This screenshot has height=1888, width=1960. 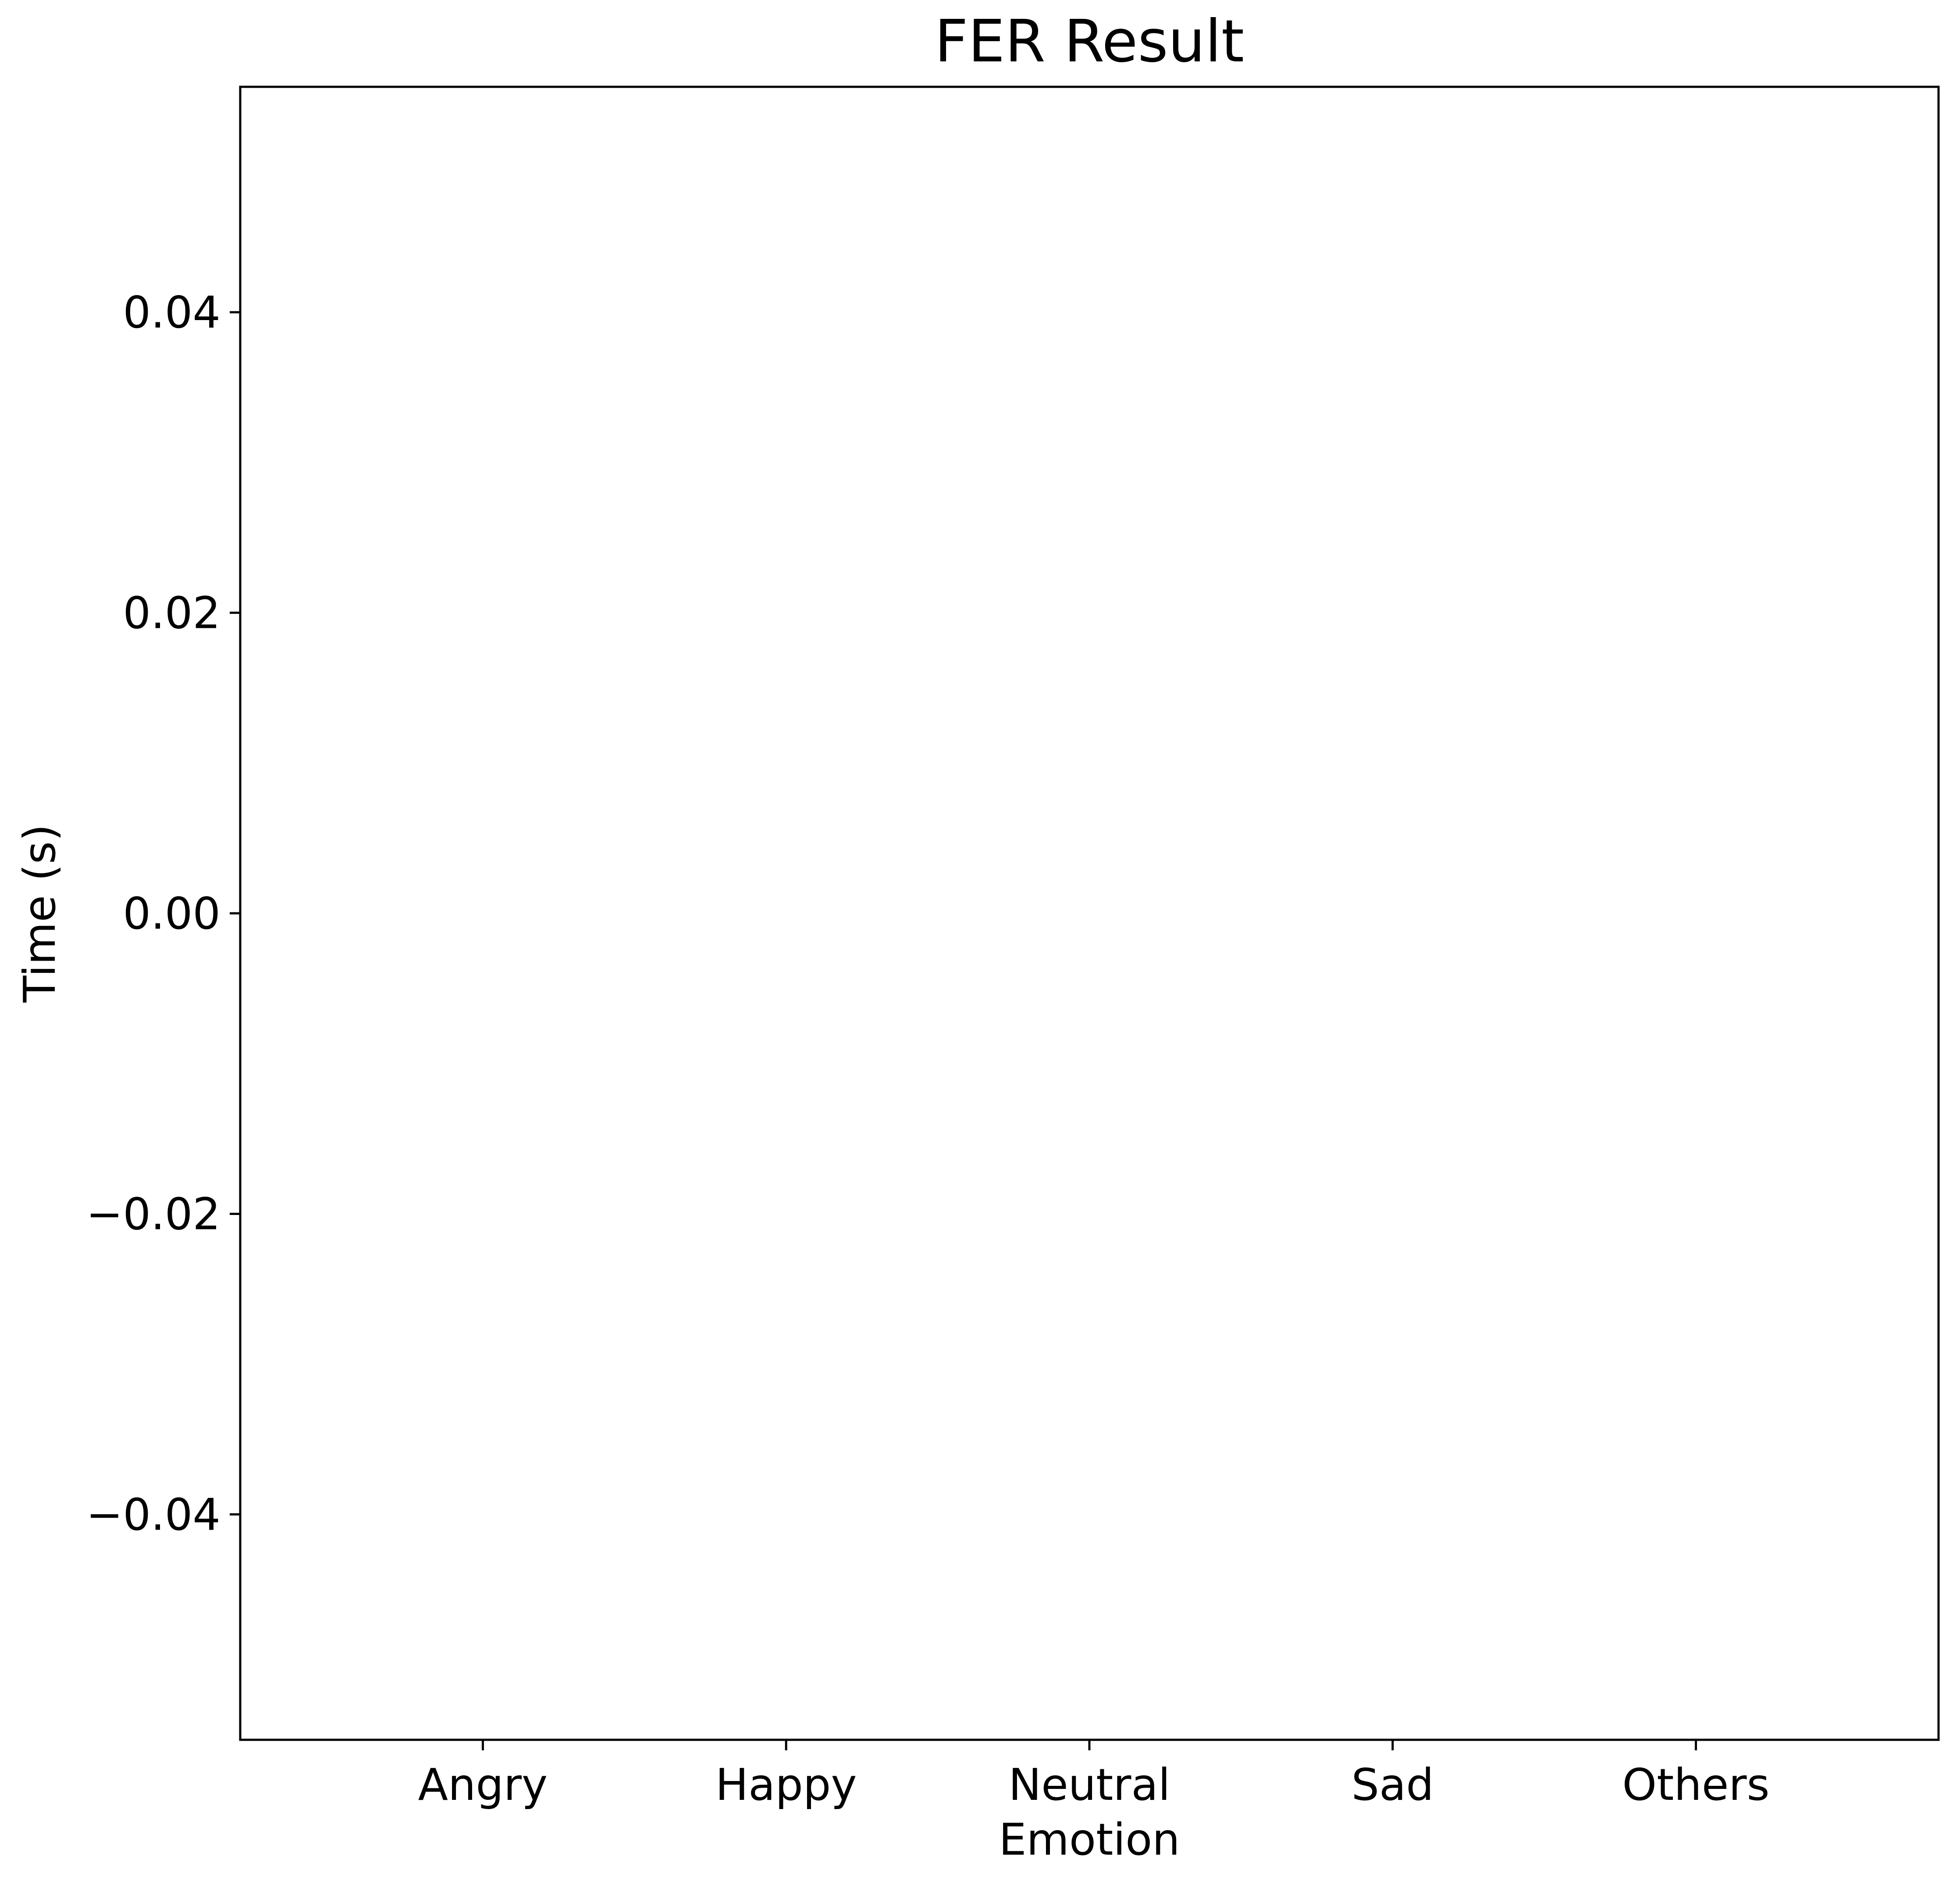 What do you see at coordinates (39, 914) in the screenshot?
I see `y-axis-label: Time (s)` at bounding box center [39, 914].